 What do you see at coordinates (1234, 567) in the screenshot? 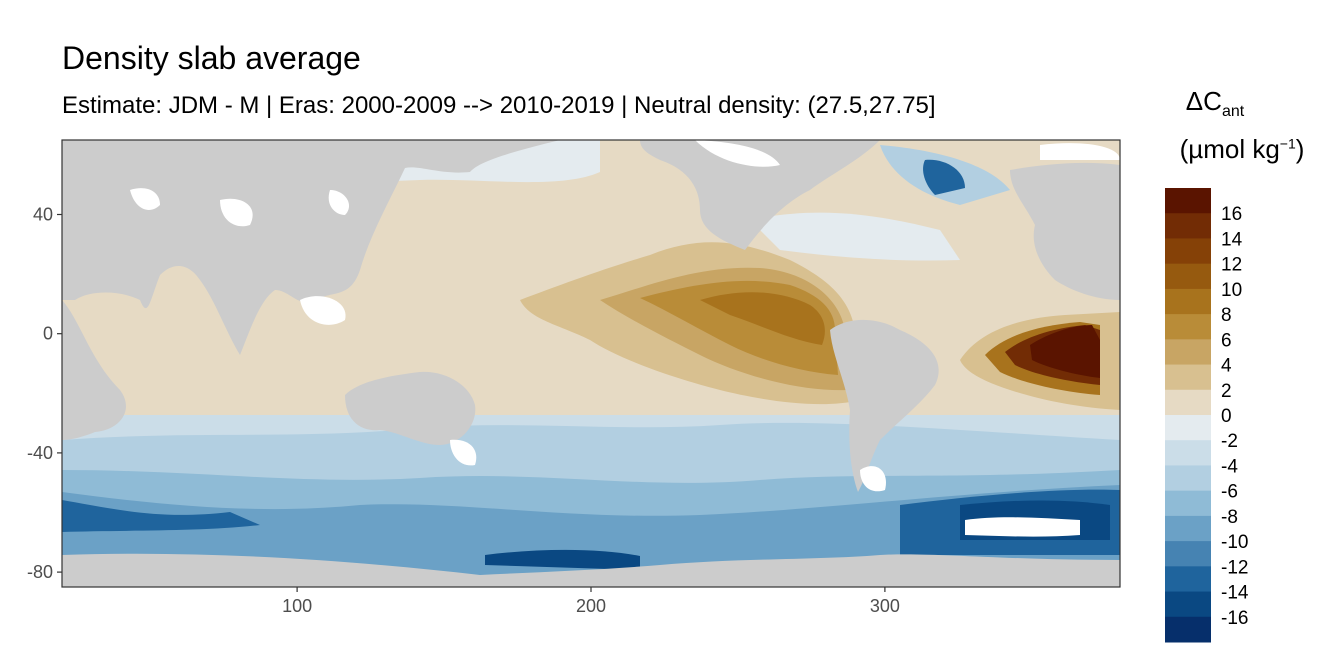
I see `colorbar-tick-label: -12` at bounding box center [1234, 567].